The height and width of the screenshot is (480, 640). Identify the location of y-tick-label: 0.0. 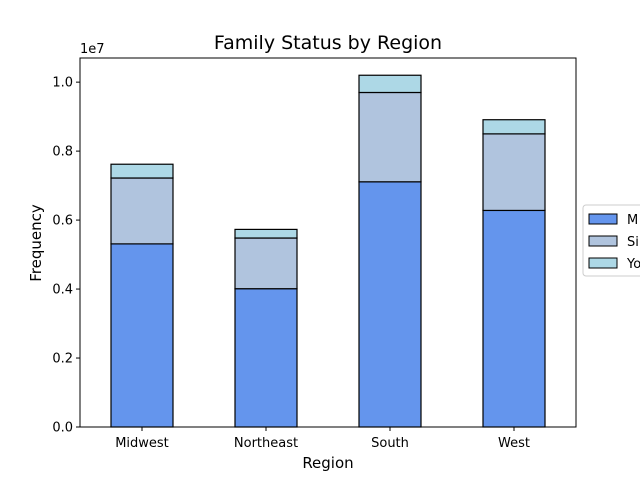
(62, 428).